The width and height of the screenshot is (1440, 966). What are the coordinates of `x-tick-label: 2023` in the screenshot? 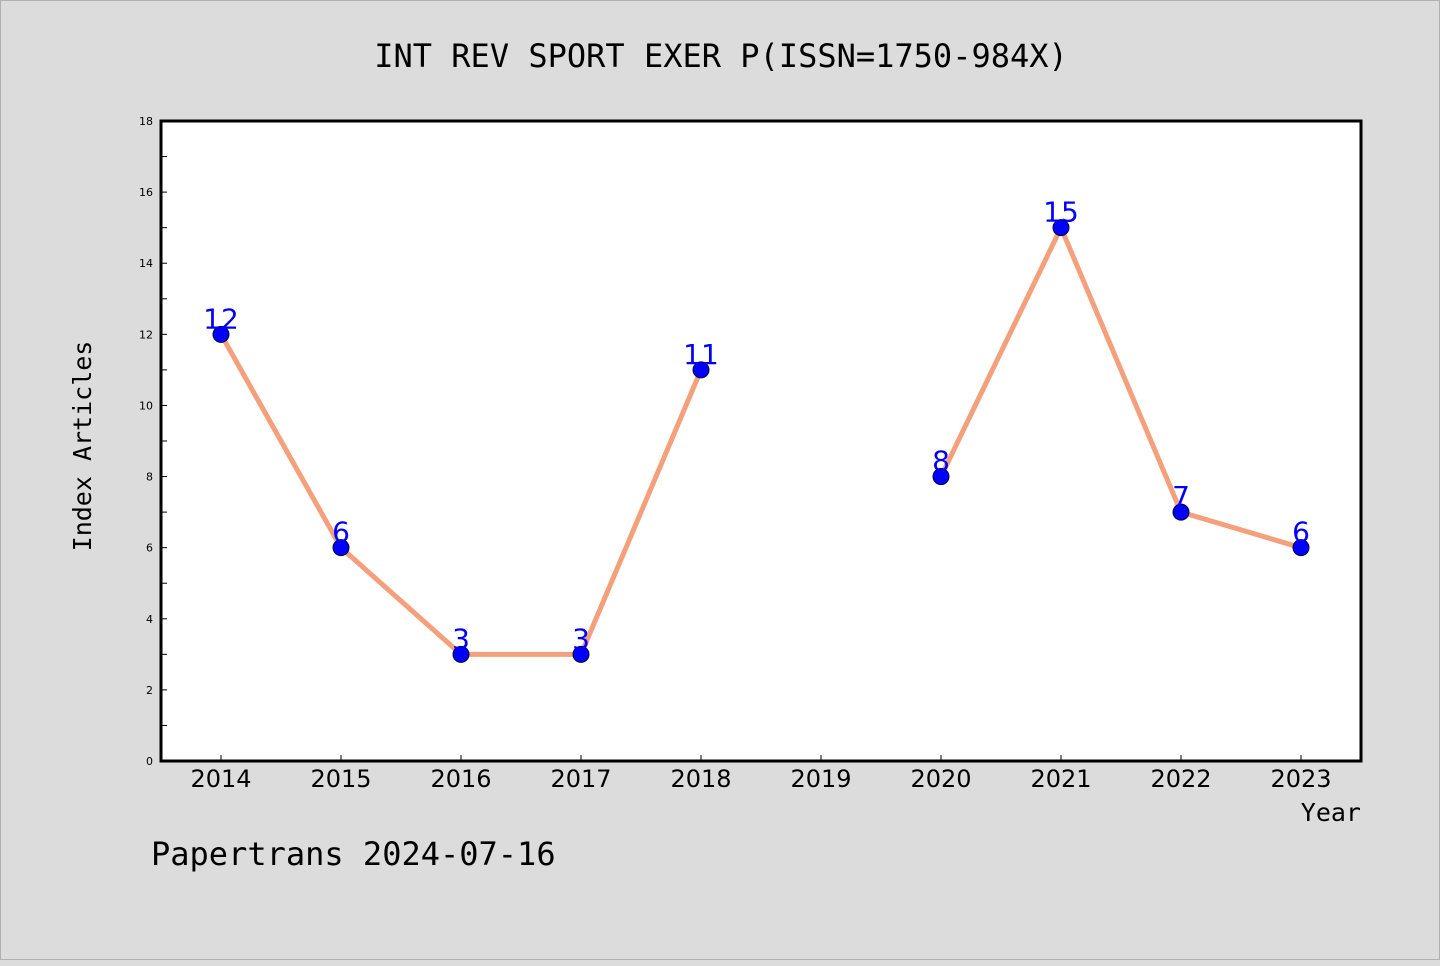 It's located at (1300, 779).